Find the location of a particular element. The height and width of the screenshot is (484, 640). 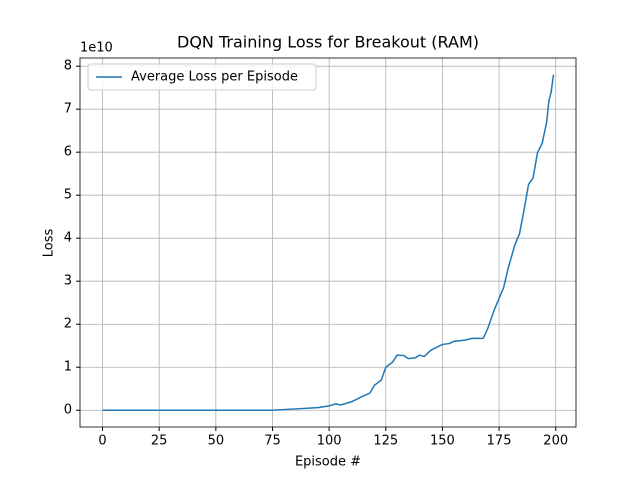

y-axis-label: Loss is located at coordinates (49, 243).